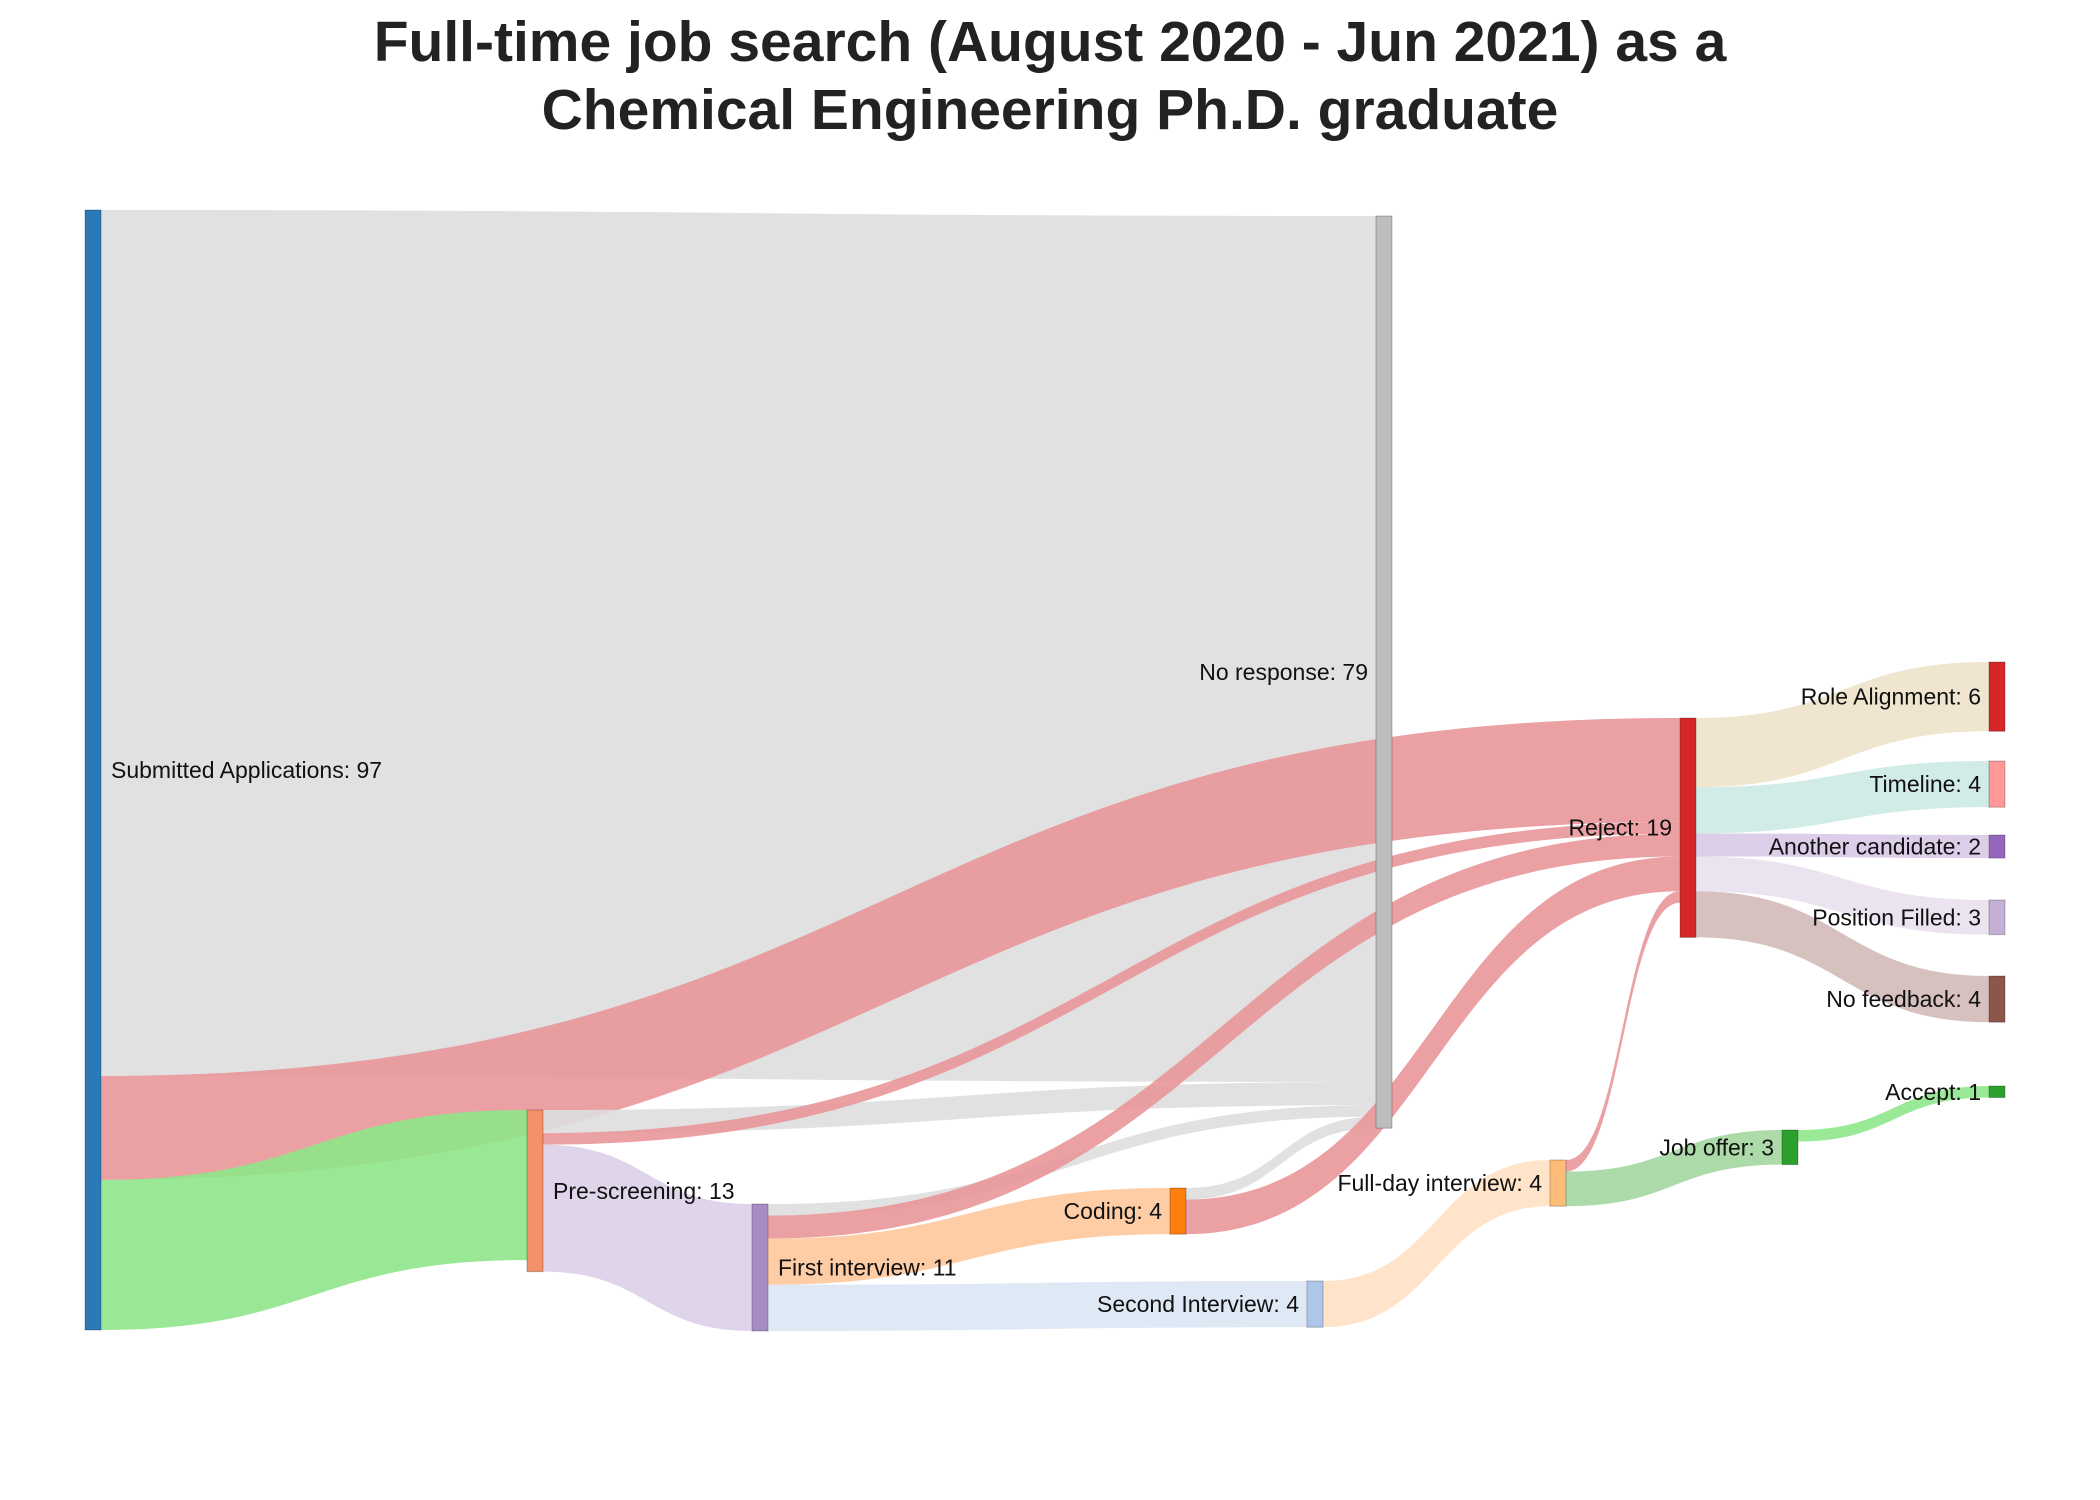  I want to click on node-label-posfilled: Position Filled: 3, so click(1896, 917).